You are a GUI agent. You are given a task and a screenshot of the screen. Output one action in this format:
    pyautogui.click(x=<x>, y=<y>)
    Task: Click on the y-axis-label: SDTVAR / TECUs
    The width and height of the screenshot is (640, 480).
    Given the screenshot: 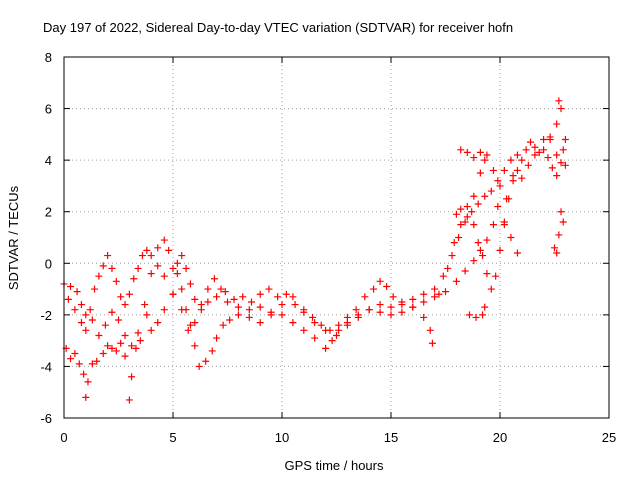 What is the action you would take?
    pyautogui.click(x=13, y=237)
    